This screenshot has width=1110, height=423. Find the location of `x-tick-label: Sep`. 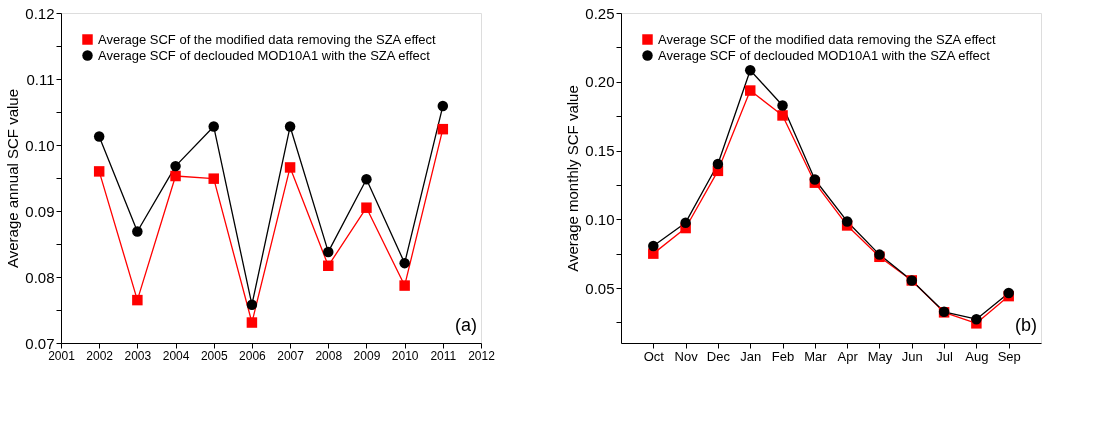

x-tick-label: Sep is located at coordinates (1009, 356).